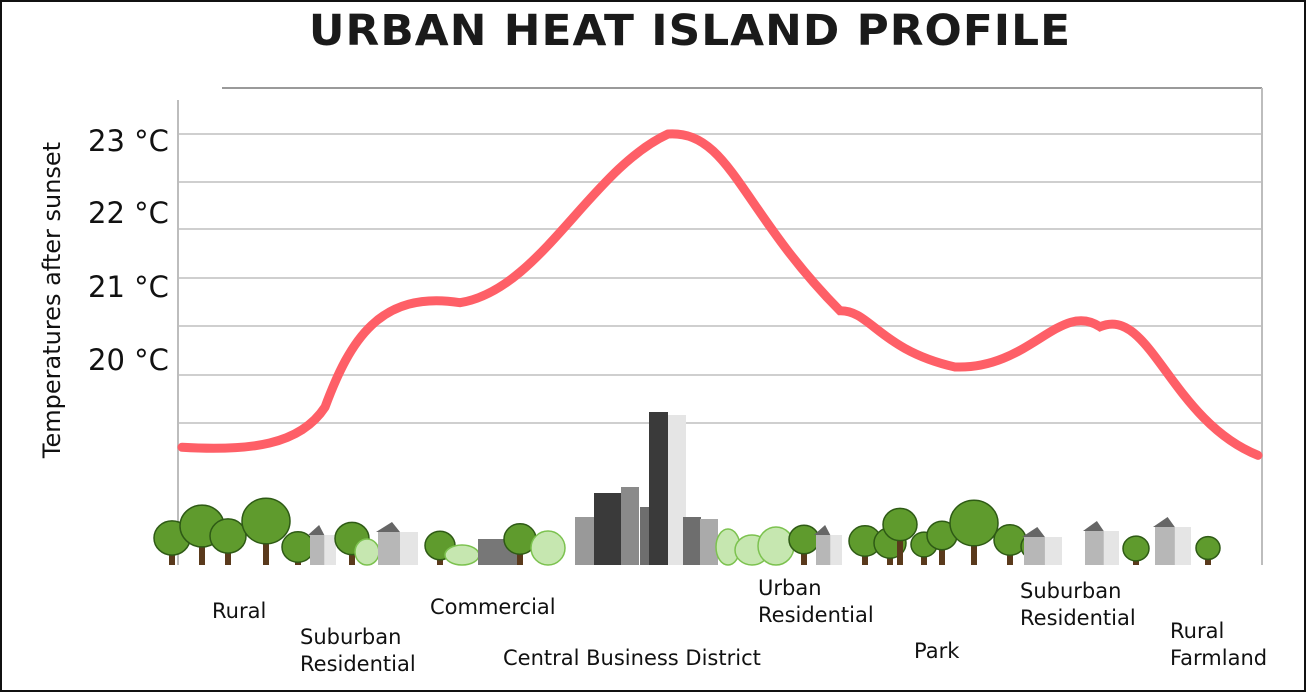 Image resolution: width=1306 pixels, height=692 pixels. Describe the element at coordinates (128, 287) in the screenshot. I see `y-tick-label: 21 °C` at that location.